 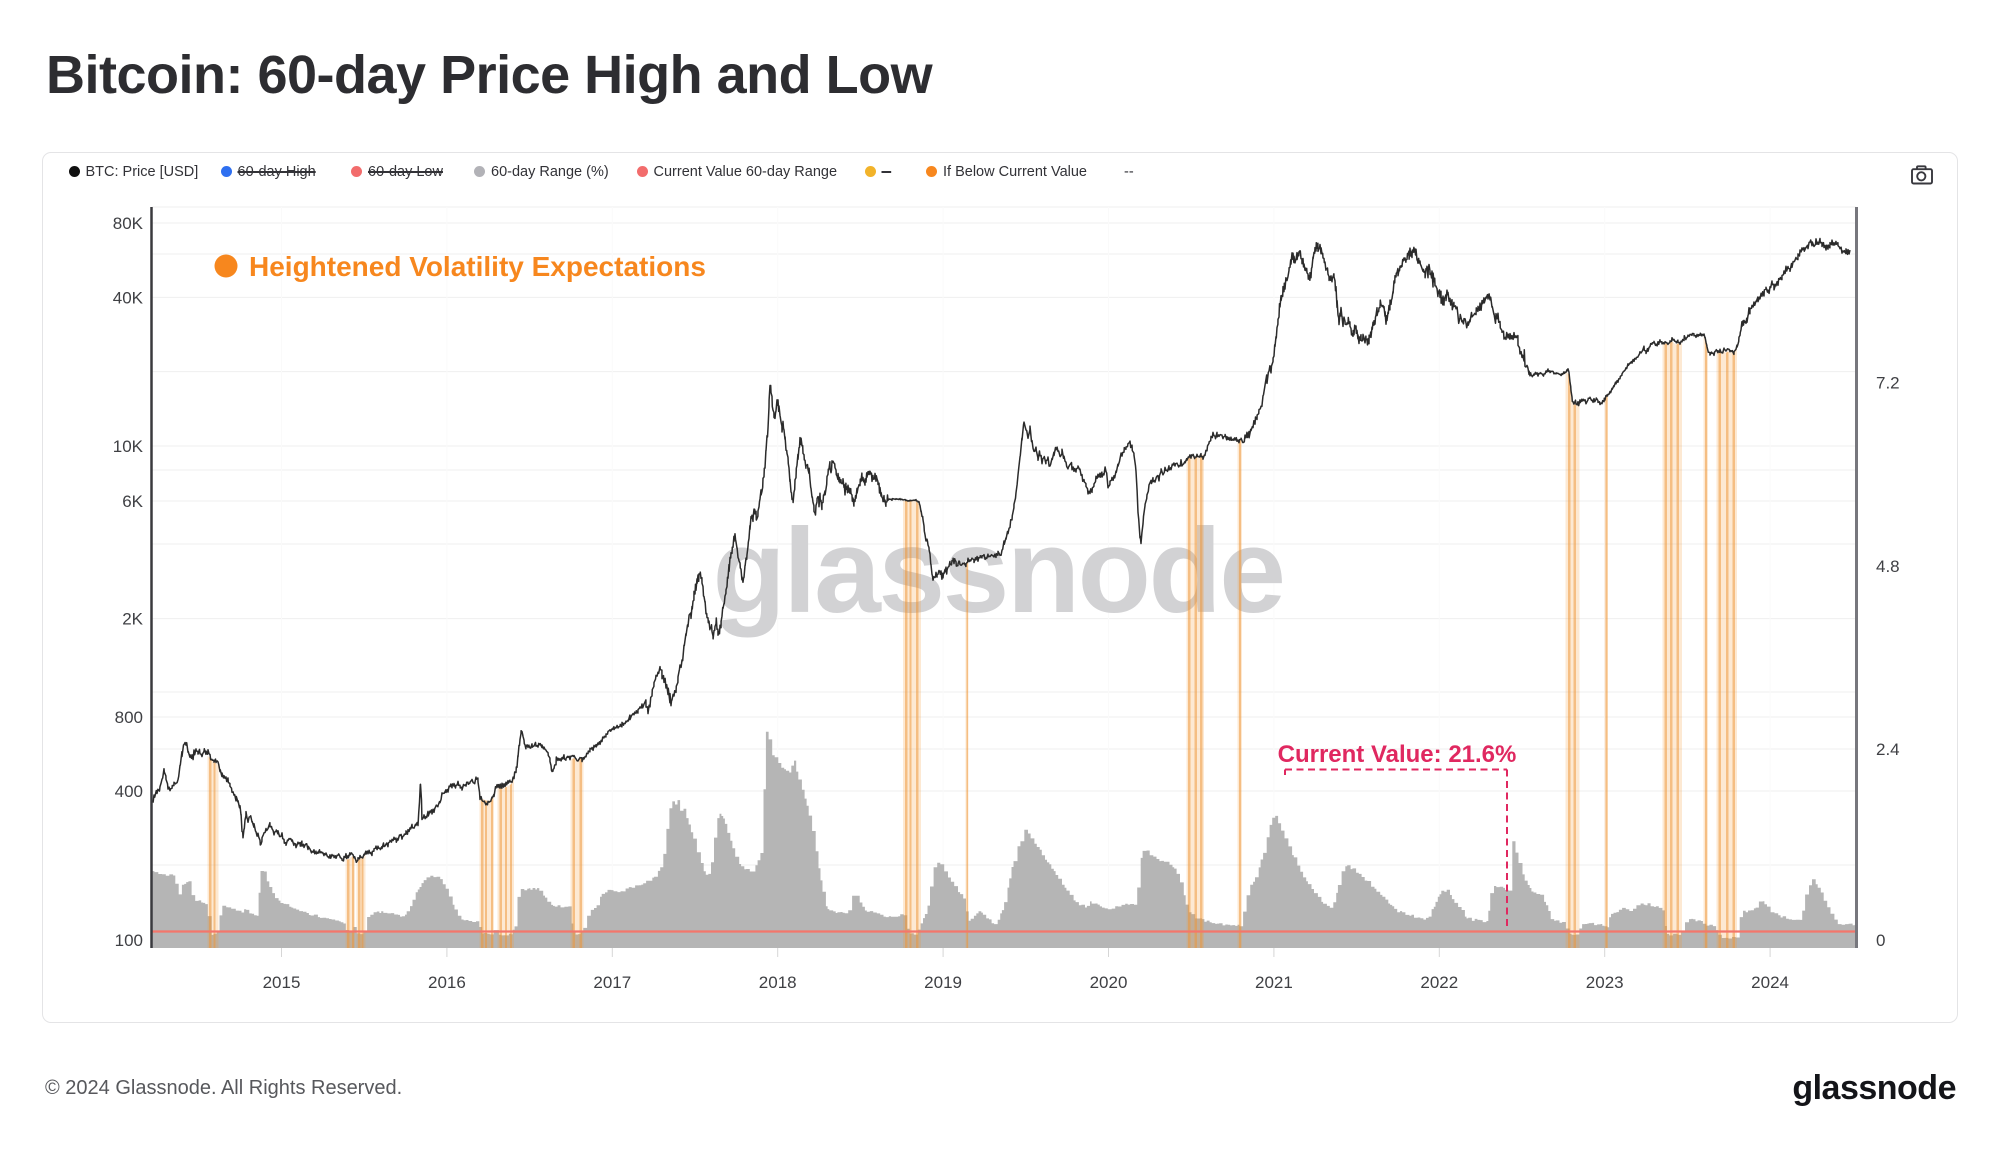 What do you see at coordinates (1770, 982) in the screenshot?
I see `svg-text: 2024` at bounding box center [1770, 982].